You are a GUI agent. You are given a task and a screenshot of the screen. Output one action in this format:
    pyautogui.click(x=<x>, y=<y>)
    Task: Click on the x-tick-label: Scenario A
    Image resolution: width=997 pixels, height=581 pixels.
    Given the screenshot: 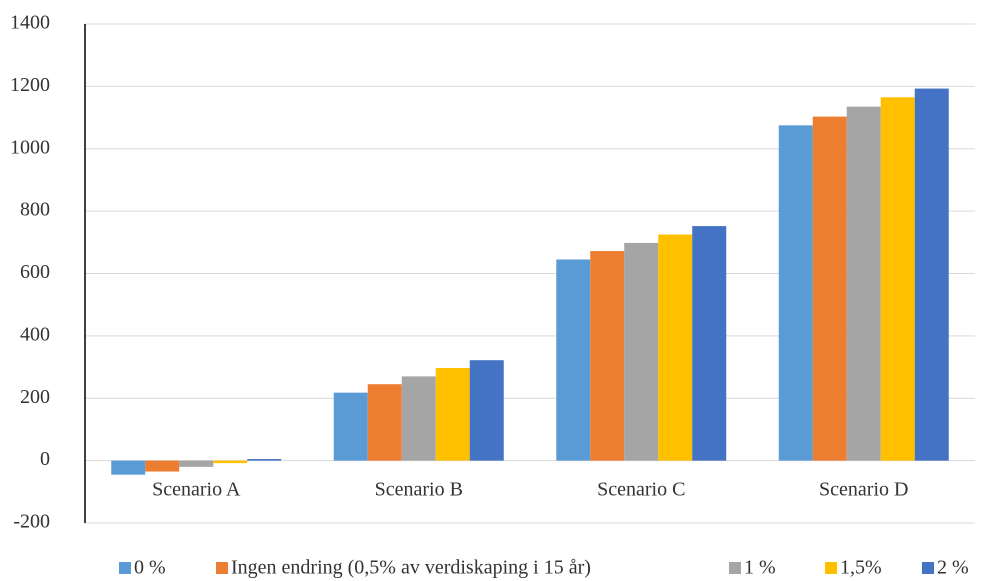 What is the action you would take?
    pyautogui.click(x=196, y=490)
    